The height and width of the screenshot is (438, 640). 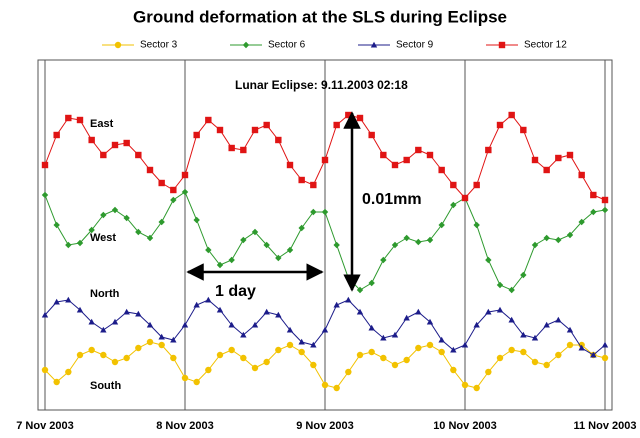 I want to click on annotation: South, so click(x=105, y=386).